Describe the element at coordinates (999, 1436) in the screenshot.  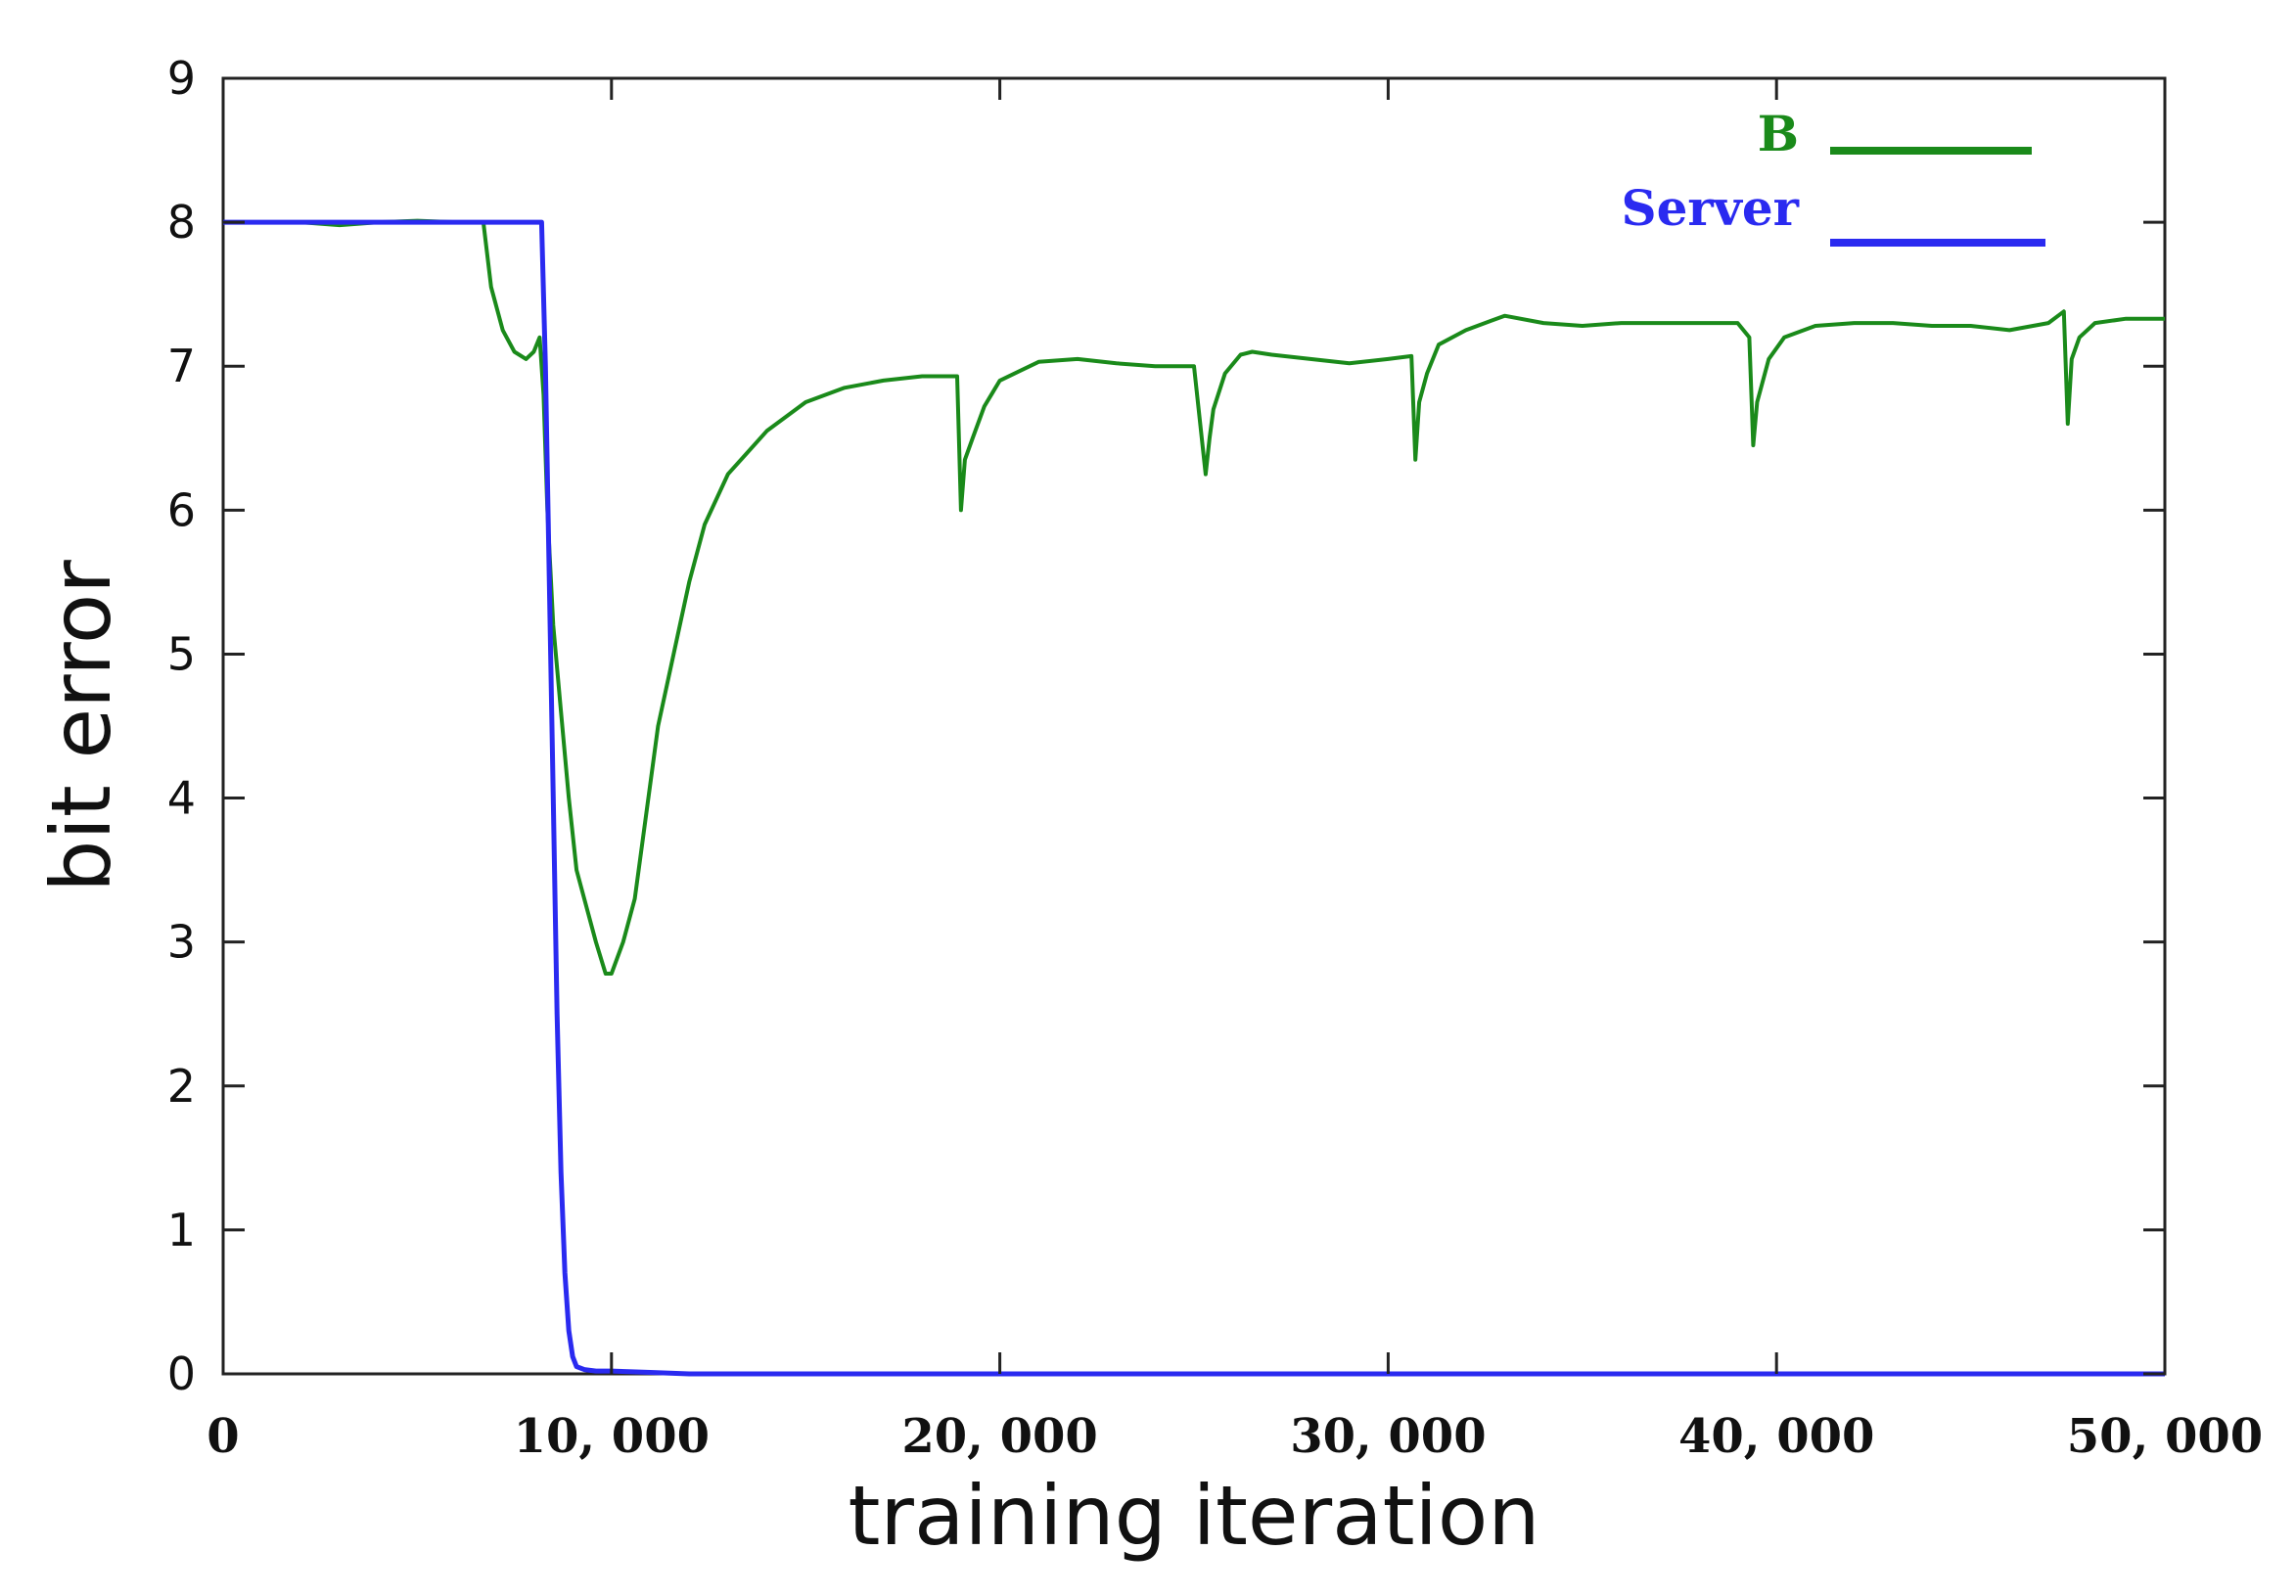
I see `x-tick-label: 20, 000` at that location.